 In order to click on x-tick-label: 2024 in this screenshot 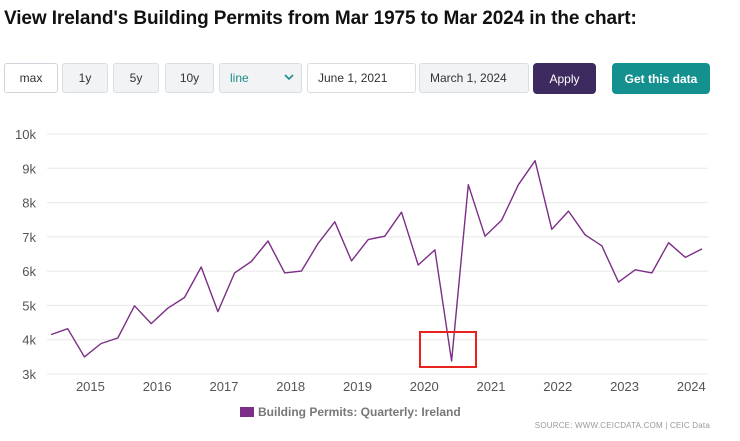, I will do `click(691, 386)`.